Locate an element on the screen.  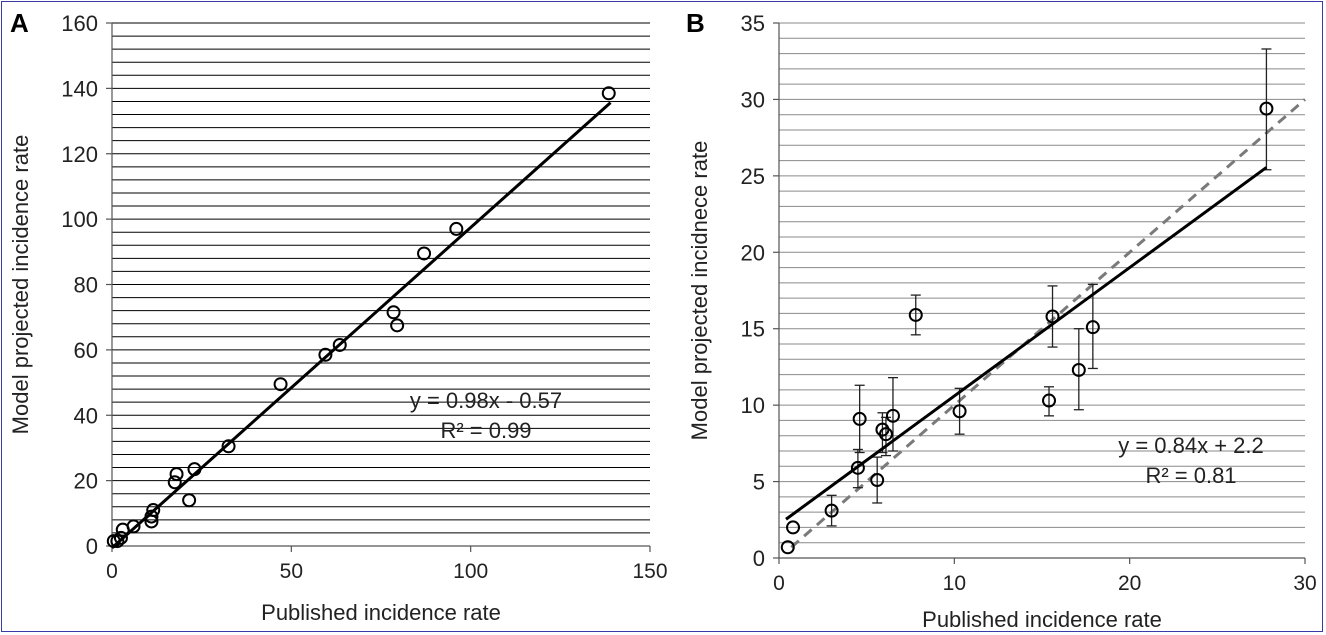
y-tick-label: 80 is located at coordinates (86, 285).